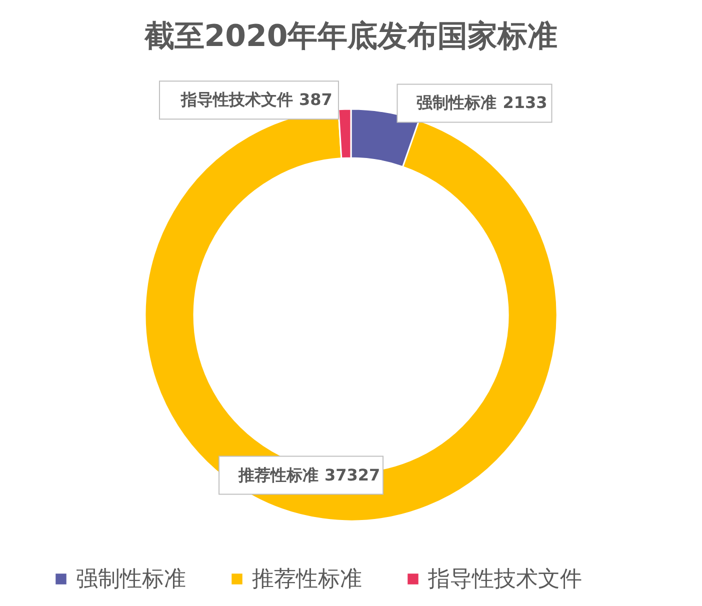  I want to click on legend-label: 指导性技术文件, so click(504, 579).